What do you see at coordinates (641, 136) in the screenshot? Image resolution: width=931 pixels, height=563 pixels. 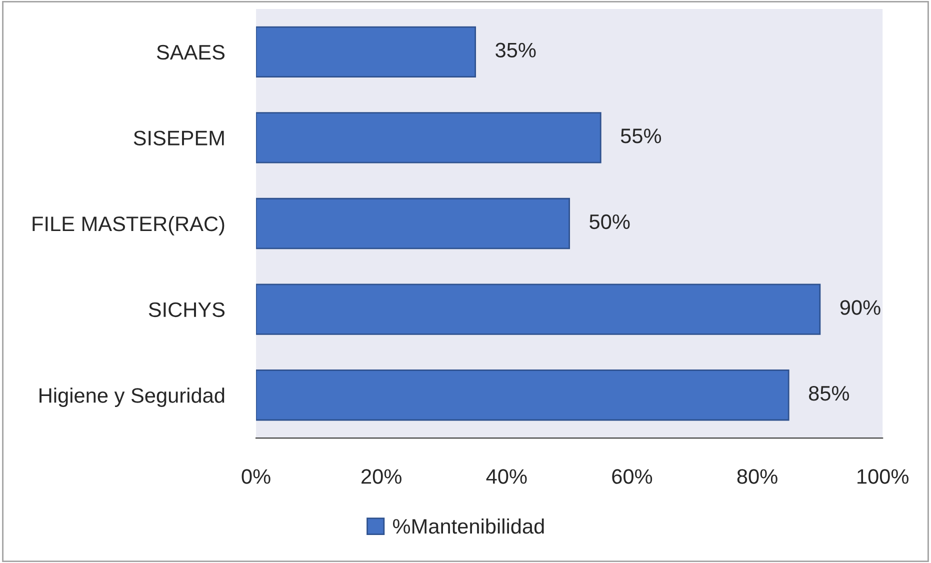 I see `data-label: 55%` at bounding box center [641, 136].